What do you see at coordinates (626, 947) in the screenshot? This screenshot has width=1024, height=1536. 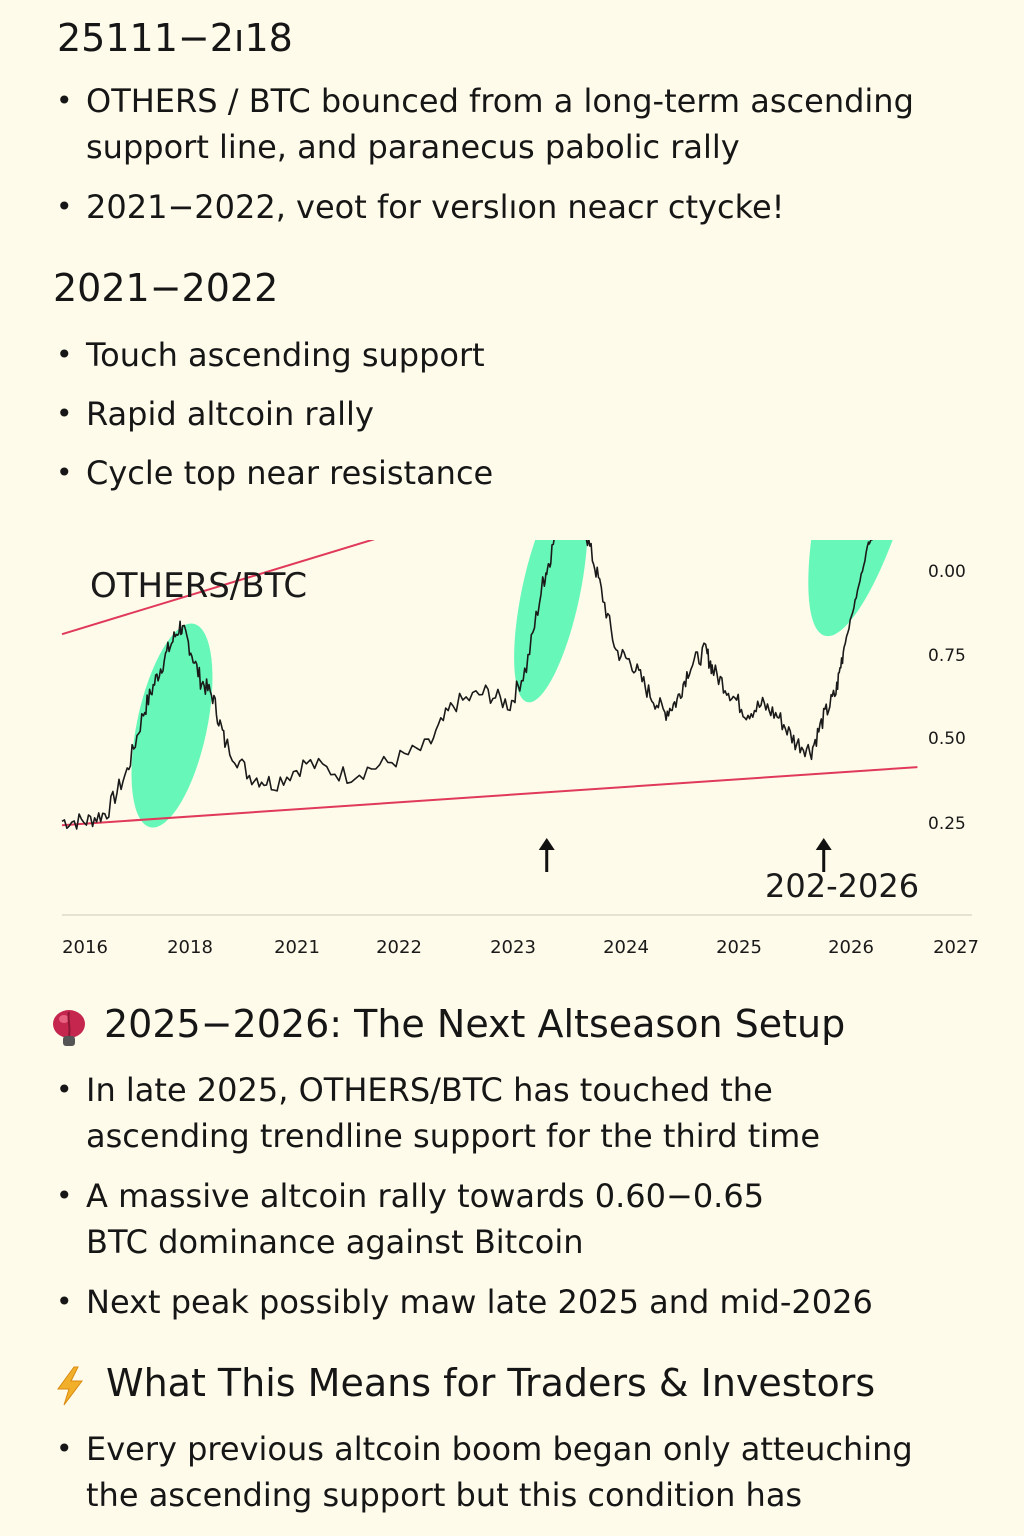 I see `x-tick-label: 2024` at bounding box center [626, 947].